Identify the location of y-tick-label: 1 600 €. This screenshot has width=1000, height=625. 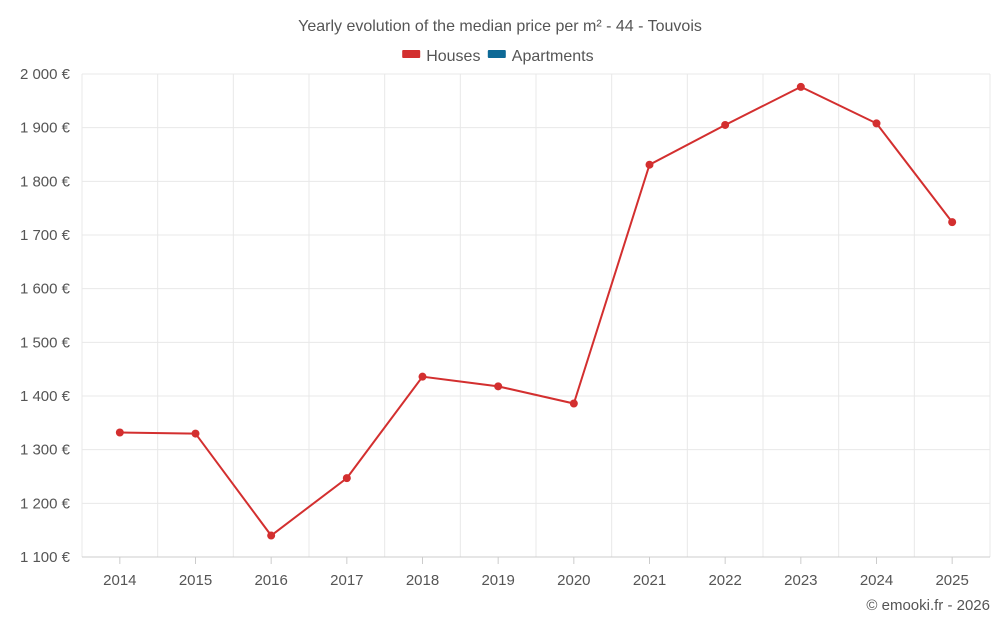
(45, 289).